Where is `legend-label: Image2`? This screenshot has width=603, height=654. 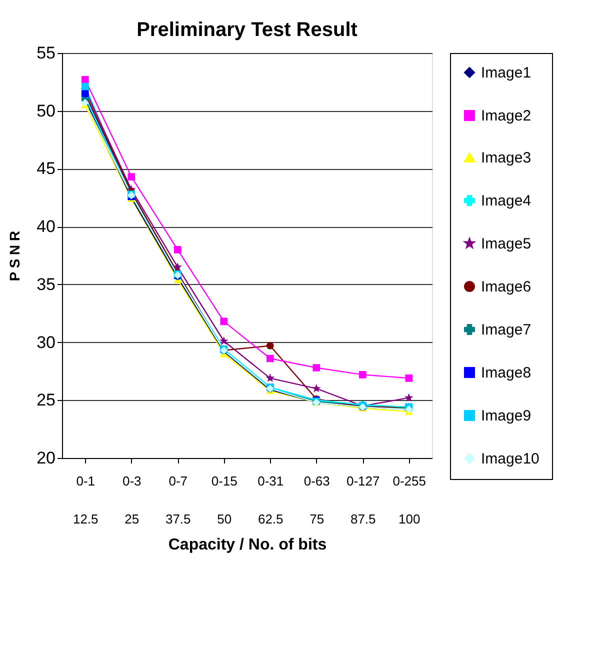
legend-label: Image2 is located at coordinates (506, 116).